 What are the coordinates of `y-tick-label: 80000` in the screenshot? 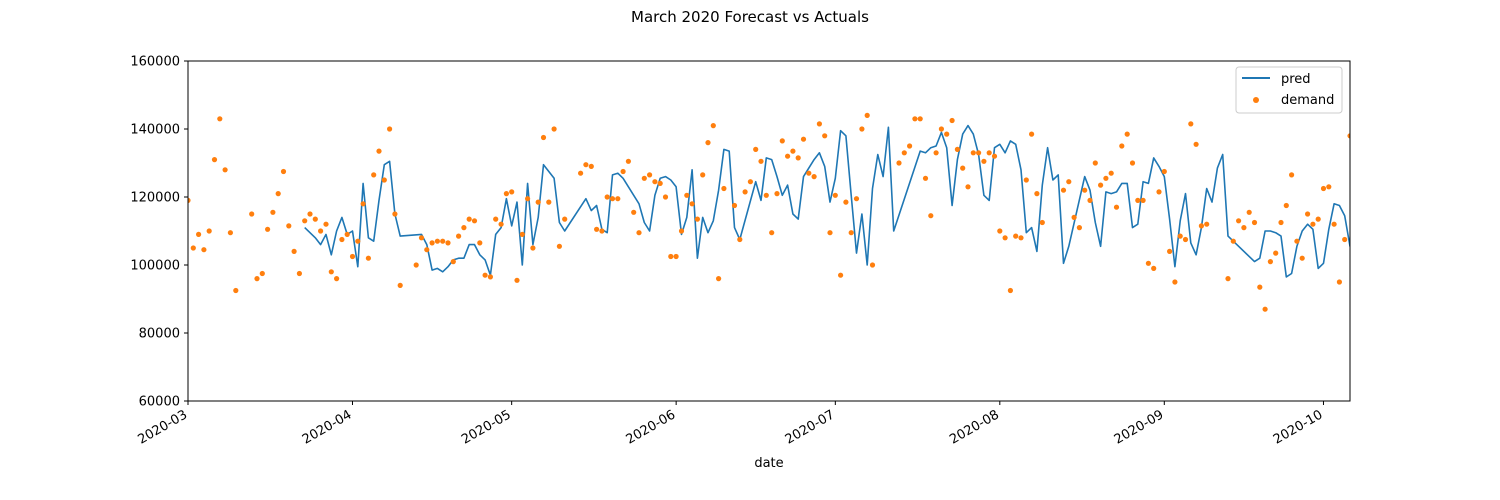 It's located at (159, 334).